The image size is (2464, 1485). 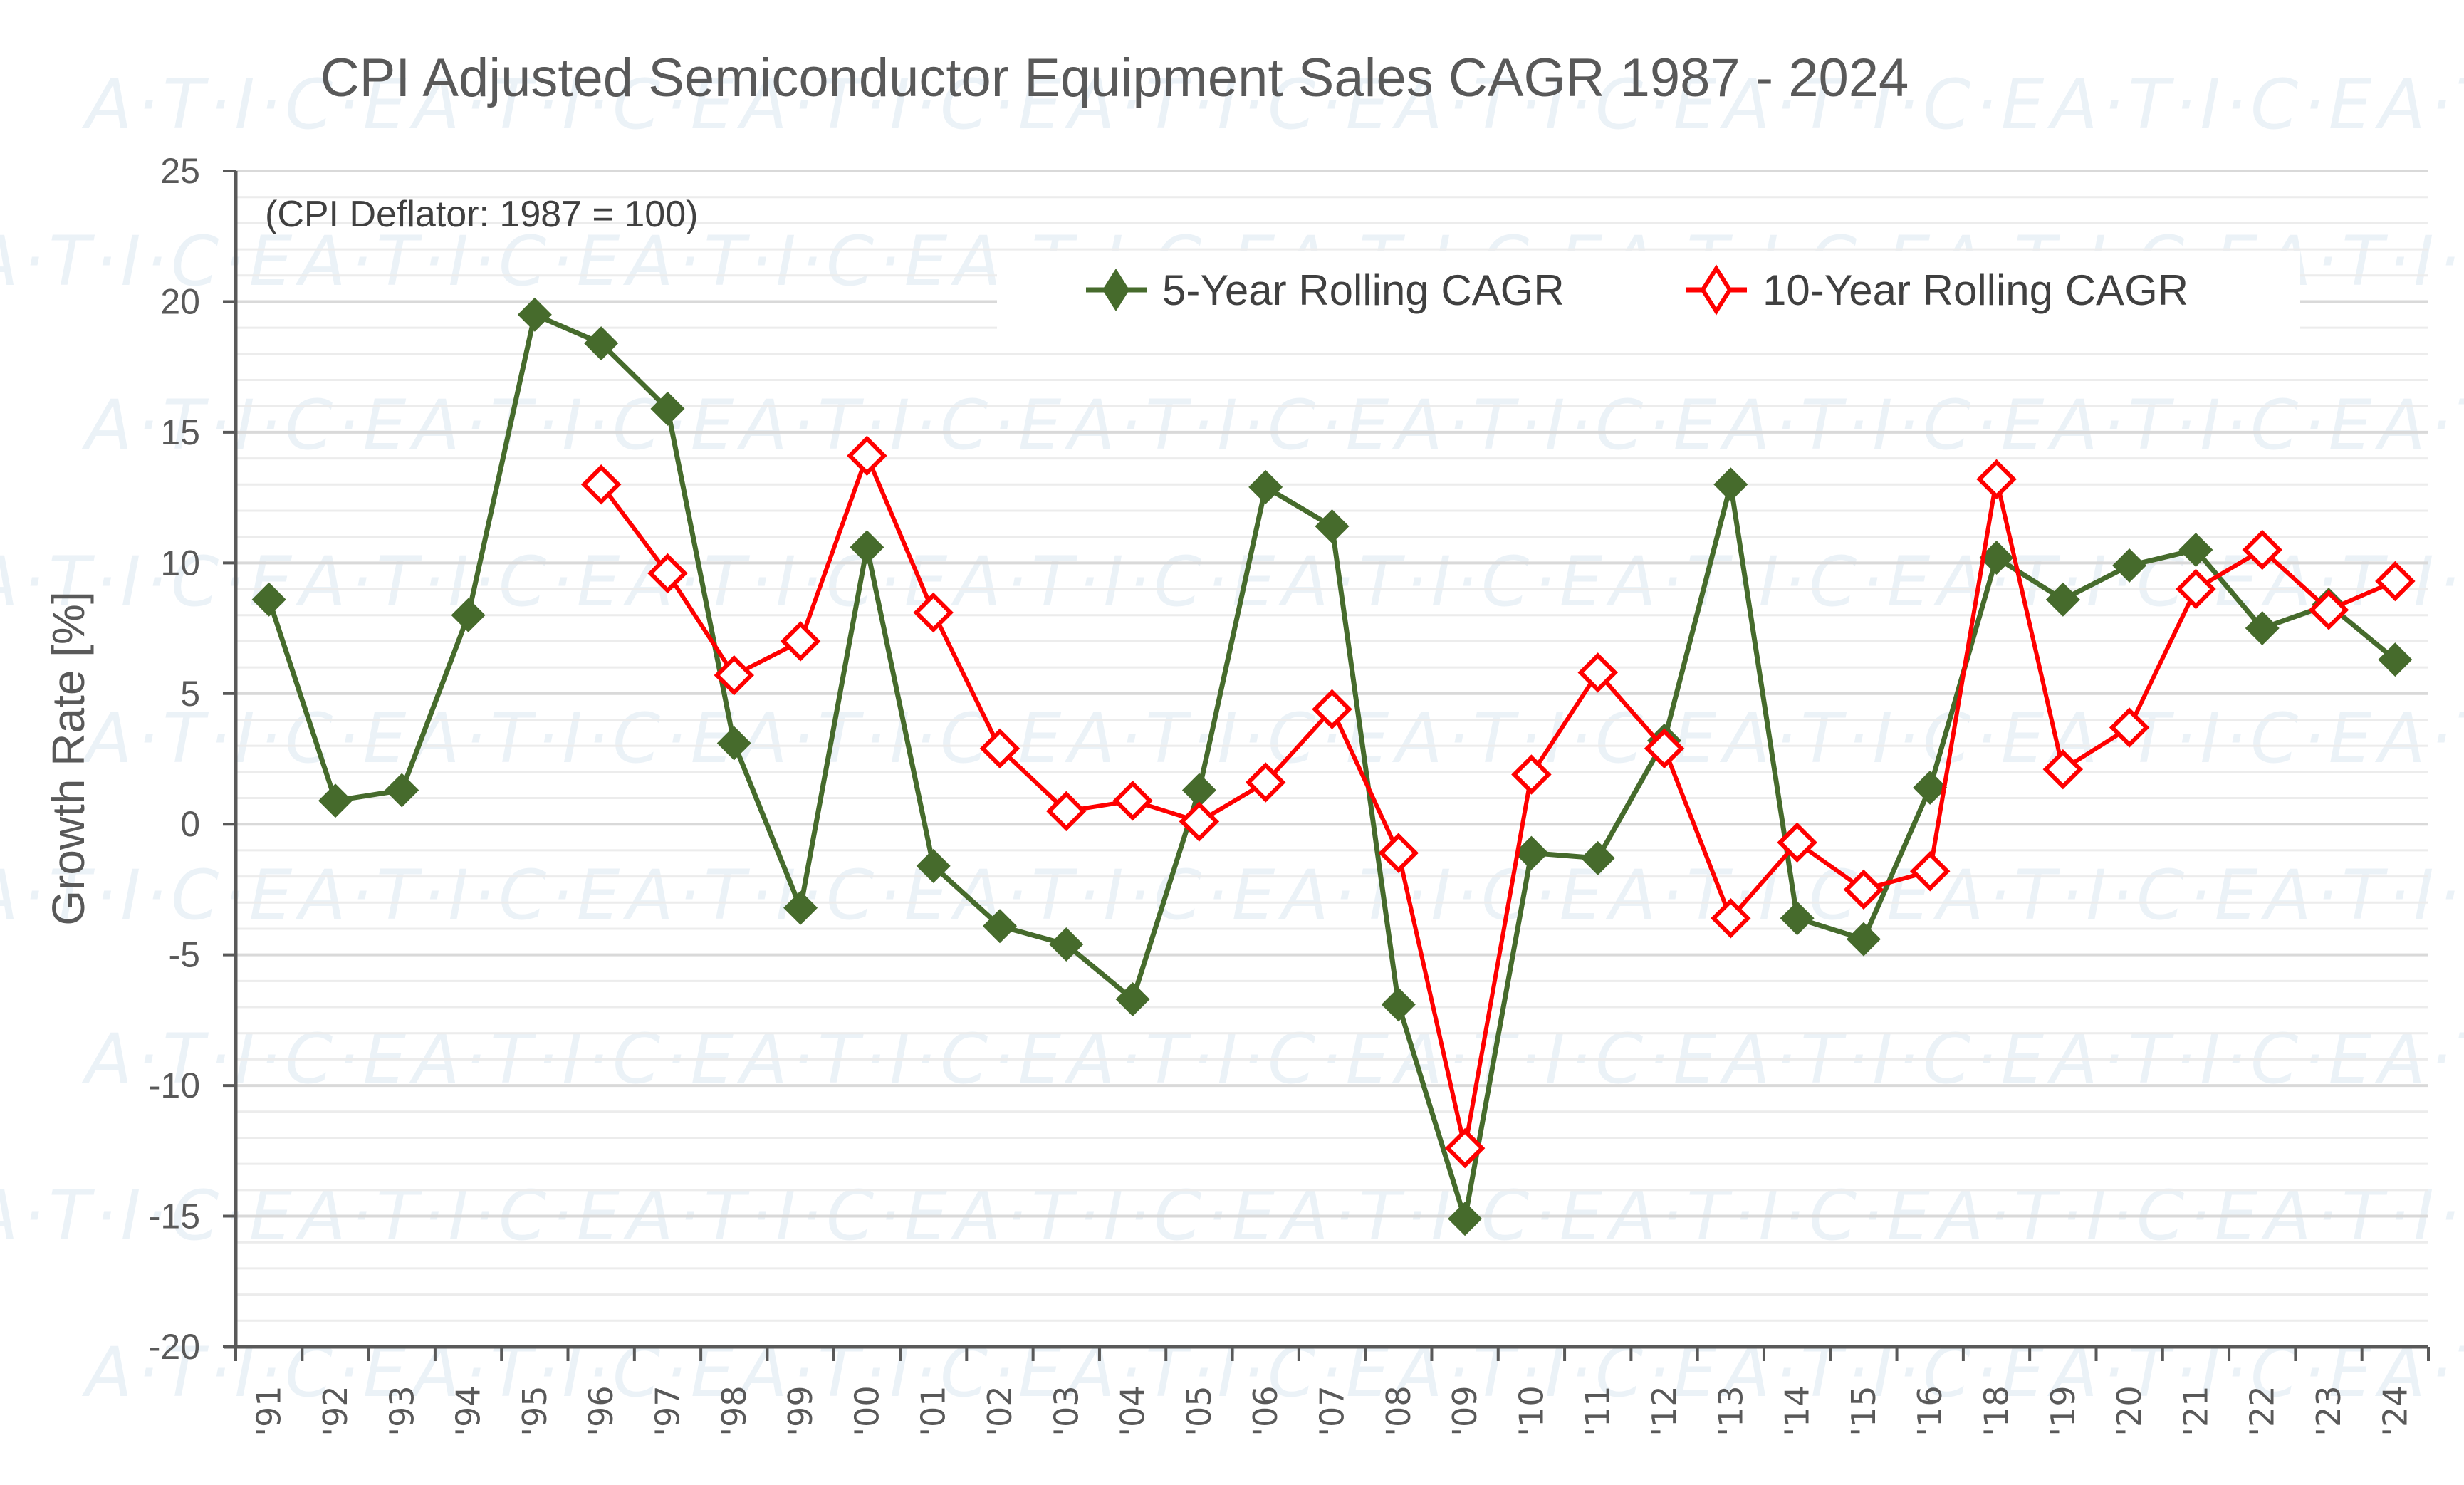 What do you see at coordinates (180, 432) in the screenshot?
I see `y-tick-label: 15` at bounding box center [180, 432].